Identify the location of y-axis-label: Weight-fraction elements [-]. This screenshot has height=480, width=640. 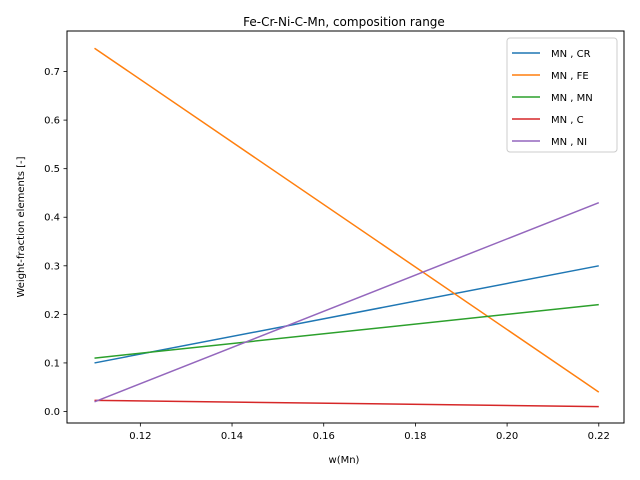
(21, 226).